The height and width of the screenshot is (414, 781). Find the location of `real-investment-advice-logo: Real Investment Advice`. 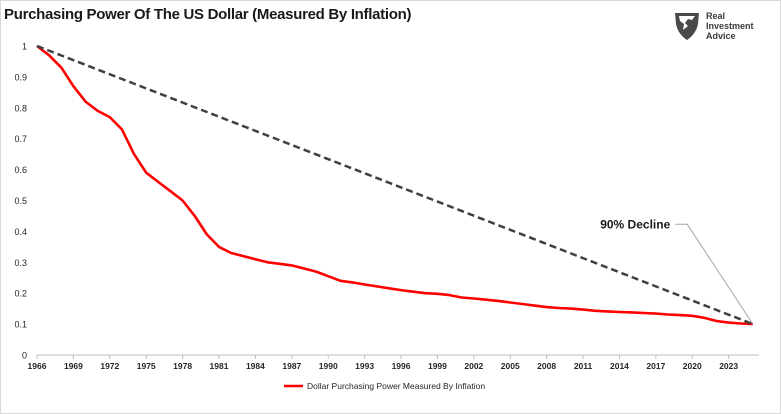

real-investment-advice-logo: Real Investment Advice is located at coordinates (722, 27).